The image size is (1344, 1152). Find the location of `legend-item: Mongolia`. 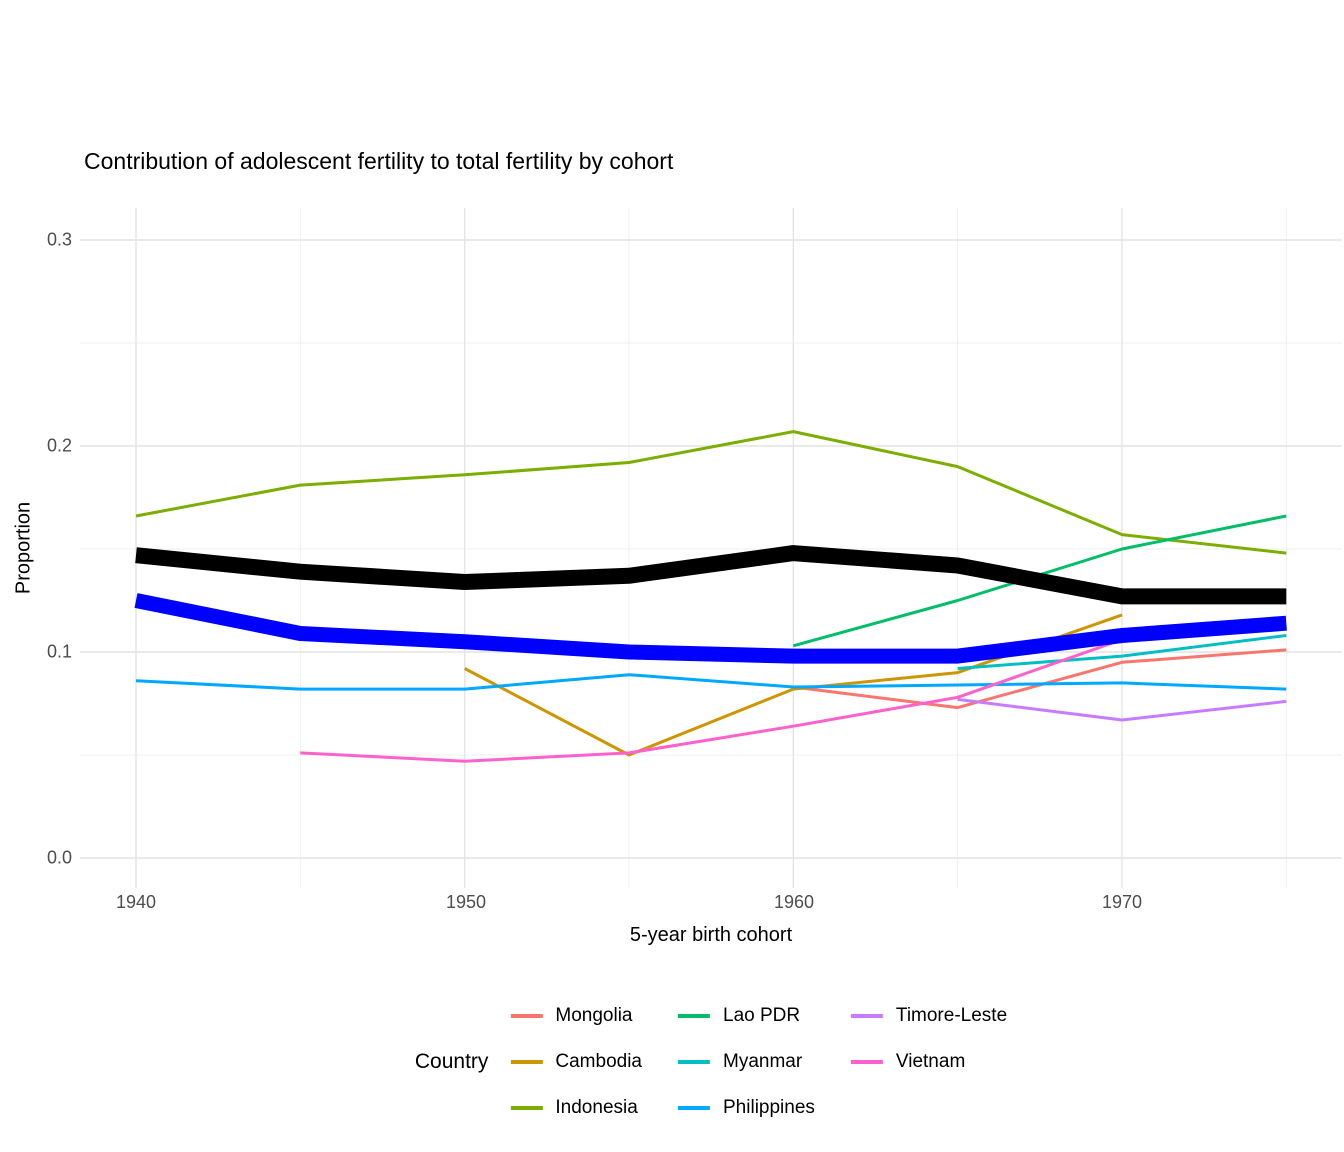

legend-item: Mongolia is located at coordinates (576, 1016).